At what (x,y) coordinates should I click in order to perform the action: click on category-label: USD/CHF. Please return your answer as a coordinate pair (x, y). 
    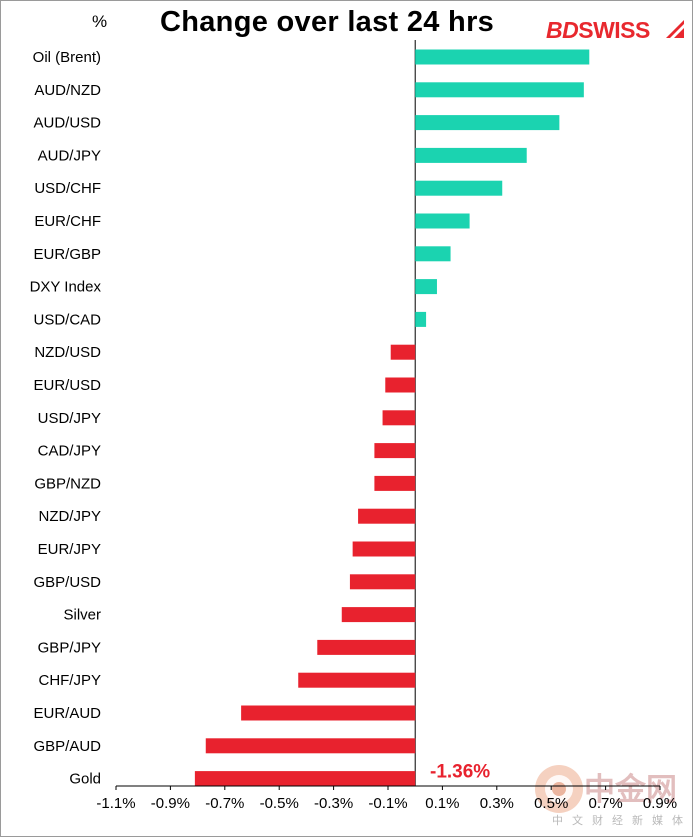
    Looking at the image, I should click on (67, 188).